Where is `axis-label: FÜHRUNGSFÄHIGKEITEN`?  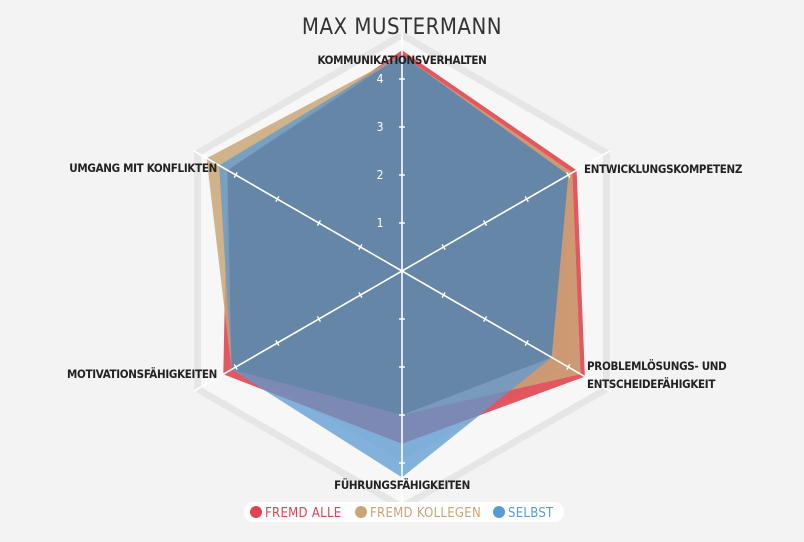 axis-label: FÜHRUNGSFÄHIGKEITEN is located at coordinates (402, 484).